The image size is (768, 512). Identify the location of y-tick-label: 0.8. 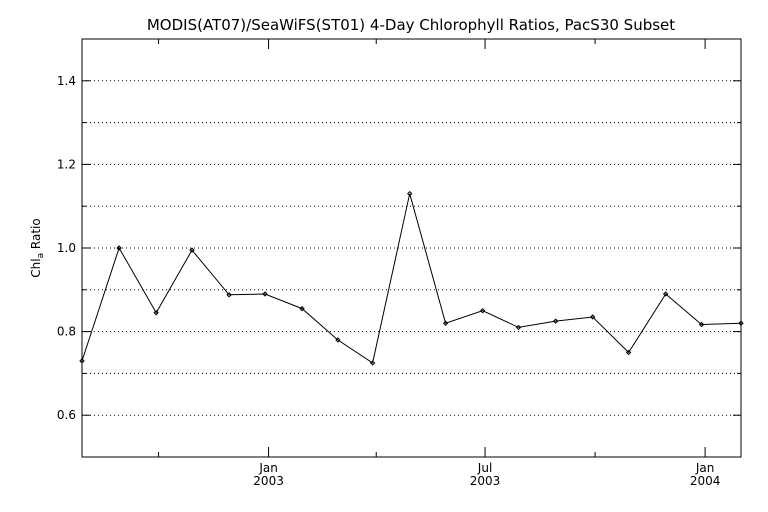
(66, 332).